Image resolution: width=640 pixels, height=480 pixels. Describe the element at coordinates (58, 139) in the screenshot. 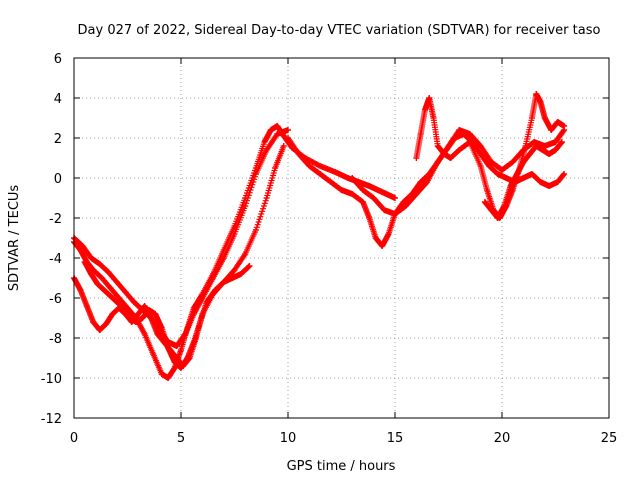

I see `y-tick-label: 2` at that location.